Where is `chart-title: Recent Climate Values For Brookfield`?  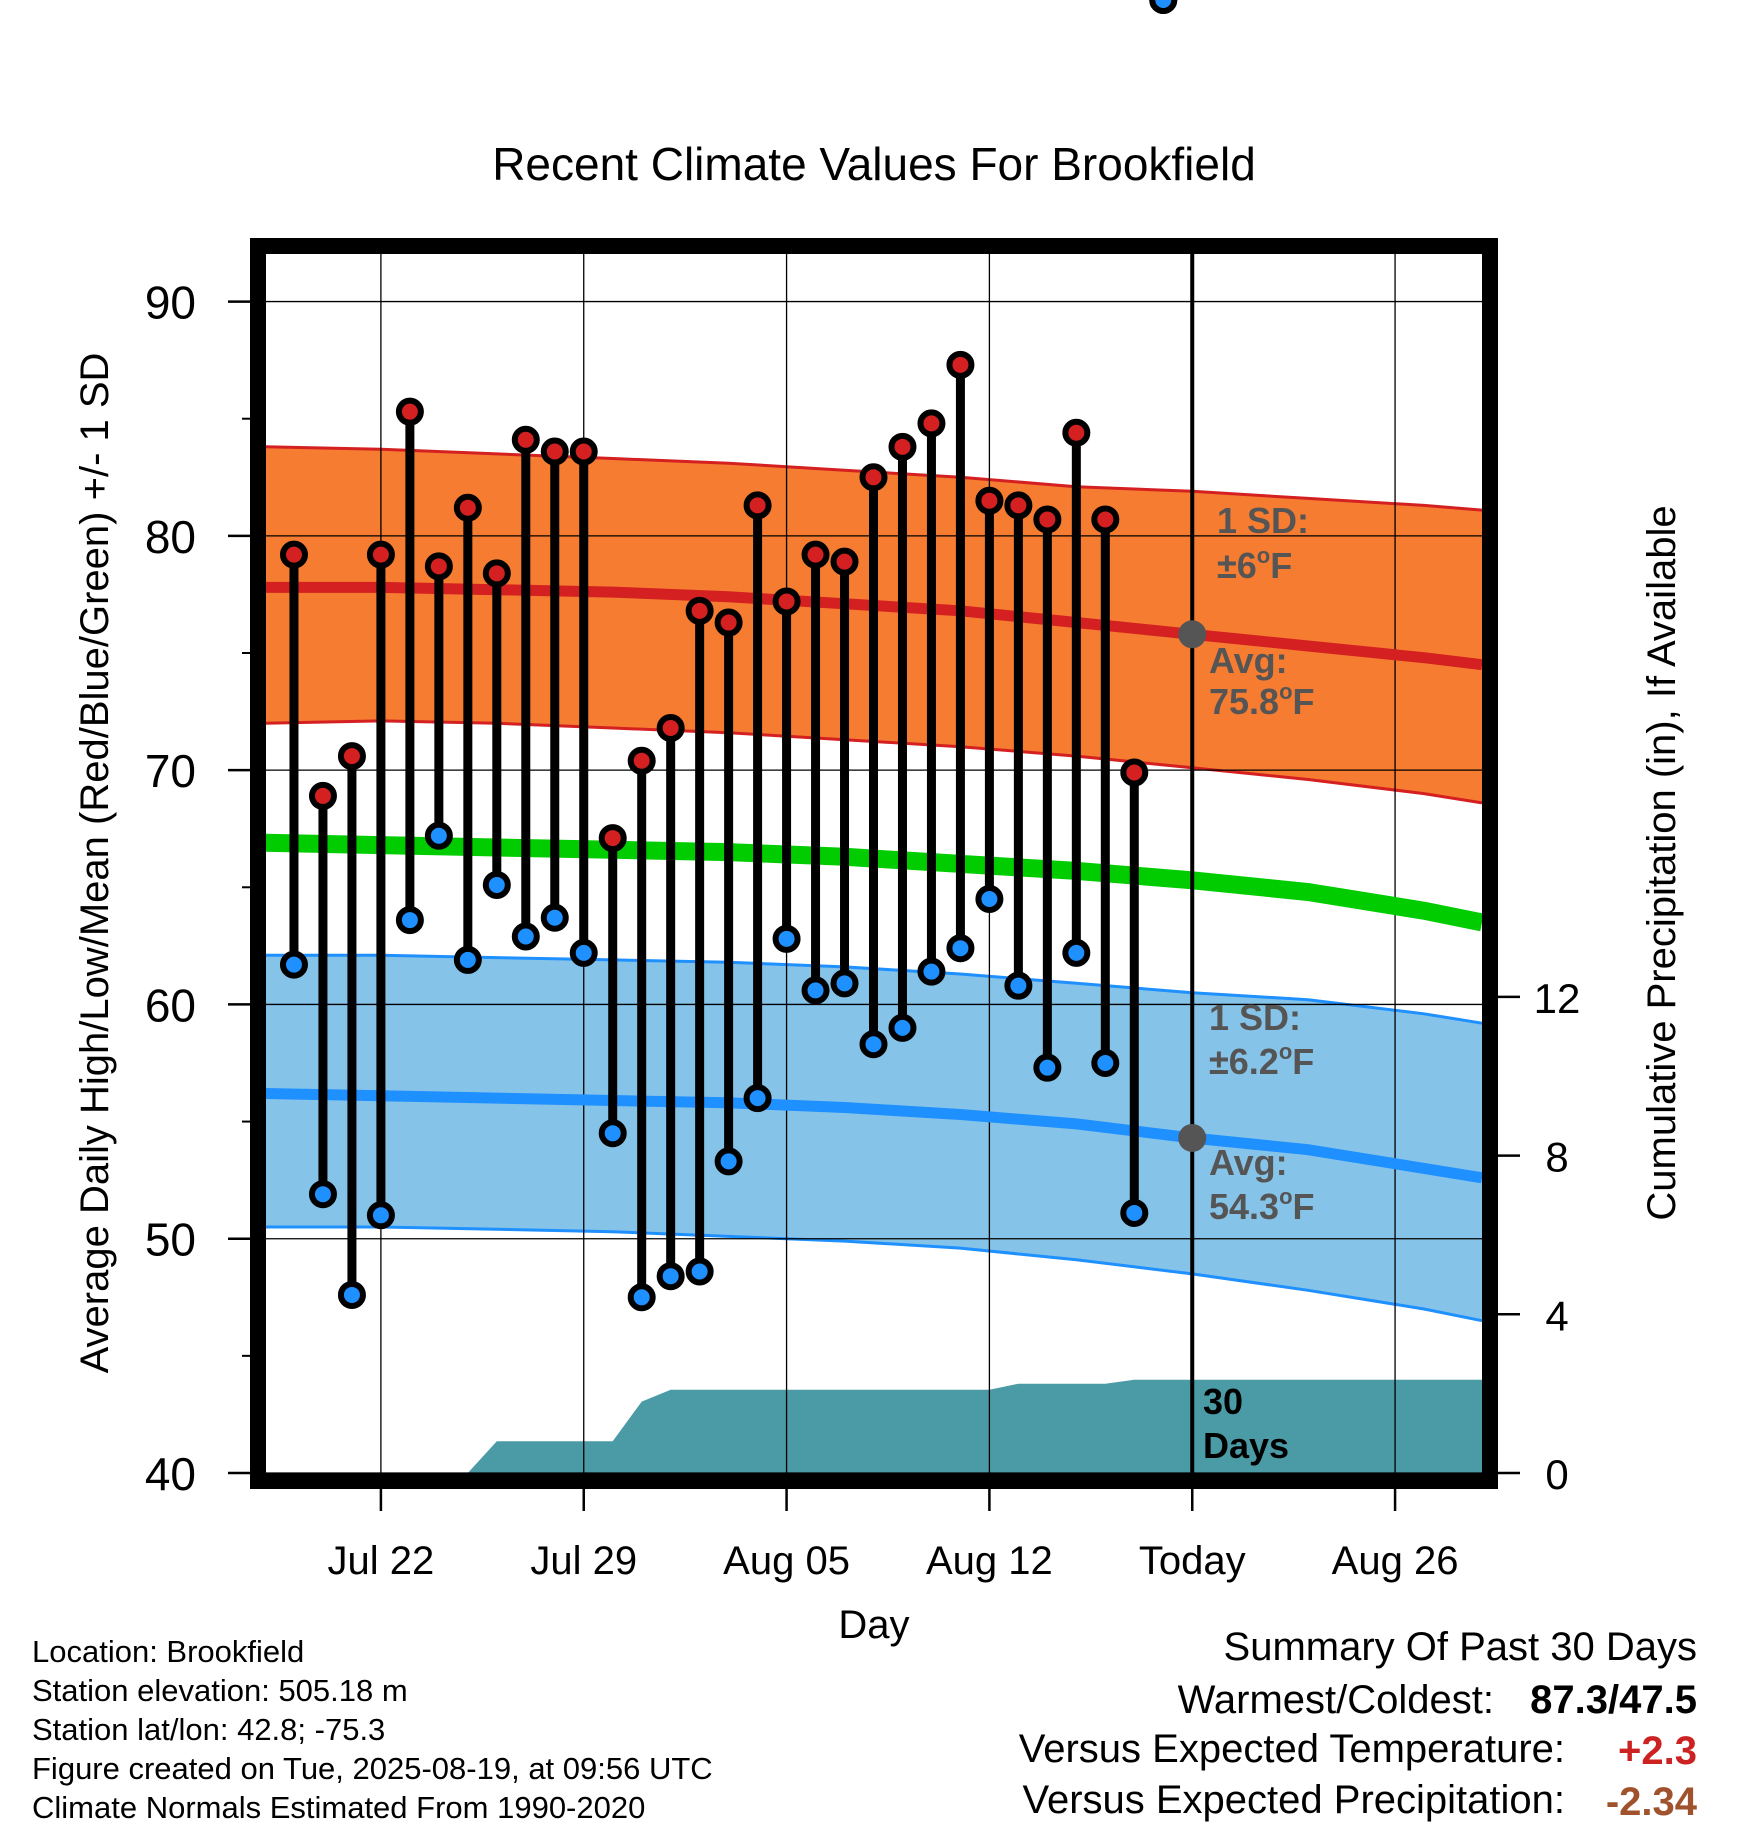 chart-title: Recent Climate Values For Brookfield is located at coordinates (874, 164).